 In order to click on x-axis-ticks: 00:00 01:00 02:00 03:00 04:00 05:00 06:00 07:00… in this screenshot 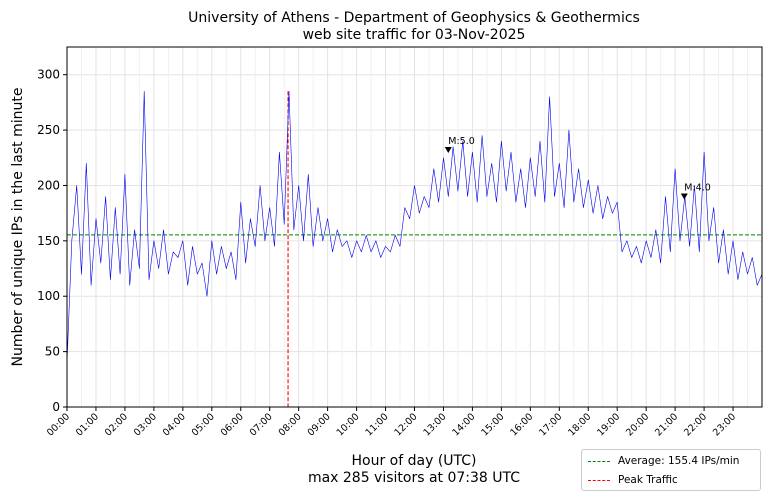, I will do `click(391, 422)`.